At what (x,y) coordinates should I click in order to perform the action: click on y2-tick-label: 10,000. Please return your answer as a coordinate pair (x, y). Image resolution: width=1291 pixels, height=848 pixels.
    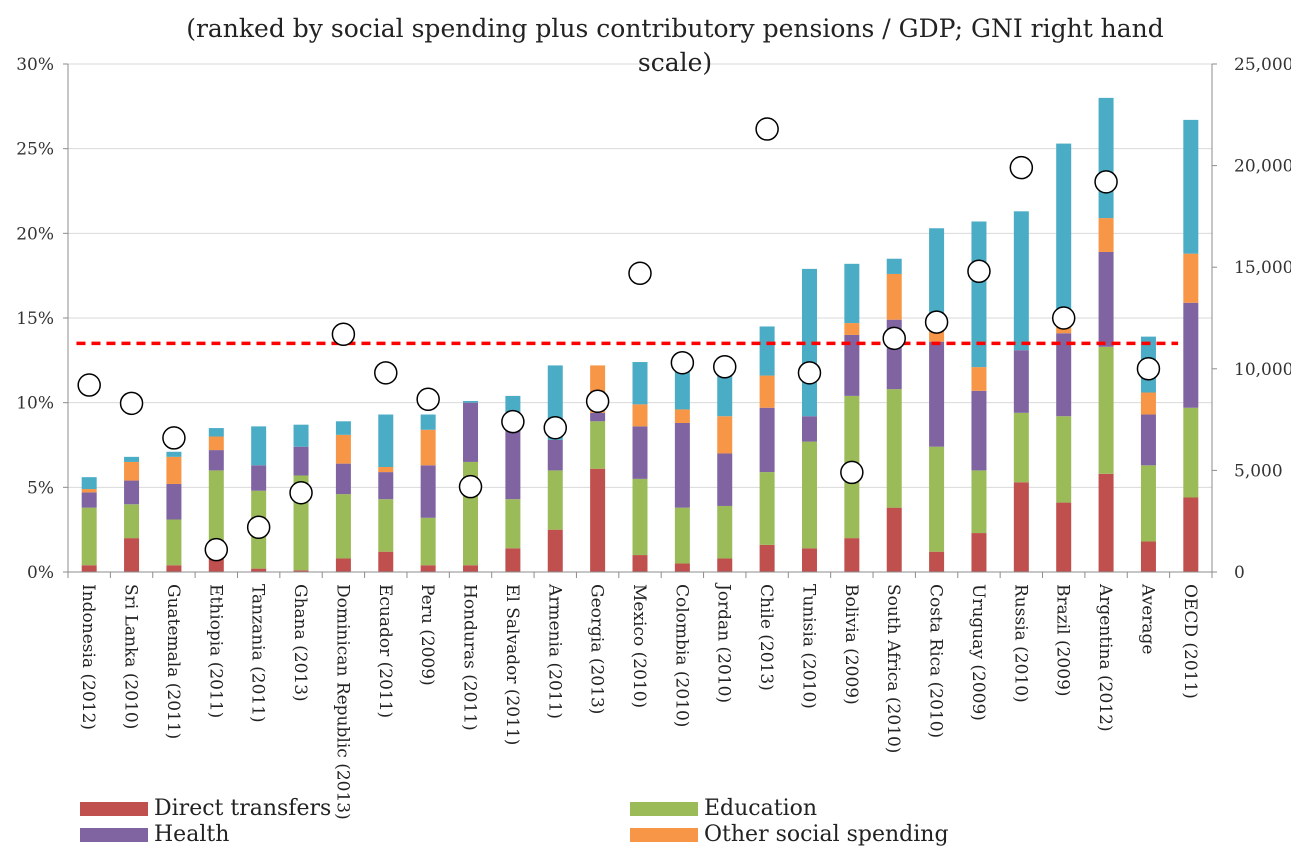
    Looking at the image, I should click on (1262, 370).